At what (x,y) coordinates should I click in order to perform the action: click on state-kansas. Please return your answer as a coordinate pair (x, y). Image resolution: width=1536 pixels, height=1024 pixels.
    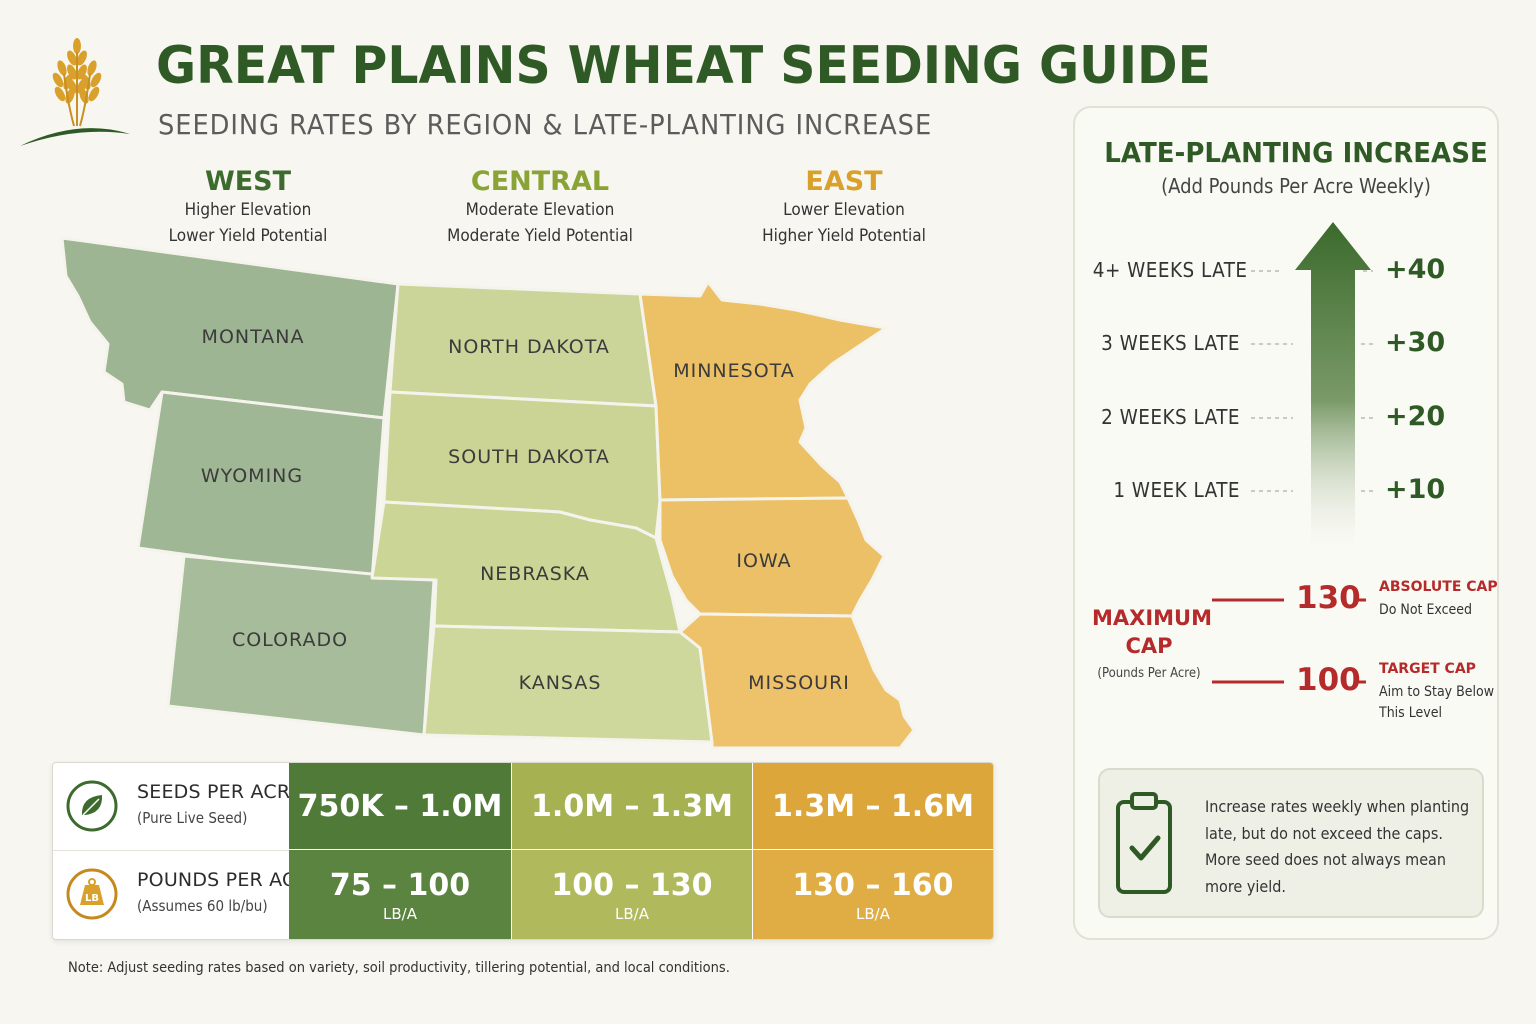
    Looking at the image, I should click on (568, 684).